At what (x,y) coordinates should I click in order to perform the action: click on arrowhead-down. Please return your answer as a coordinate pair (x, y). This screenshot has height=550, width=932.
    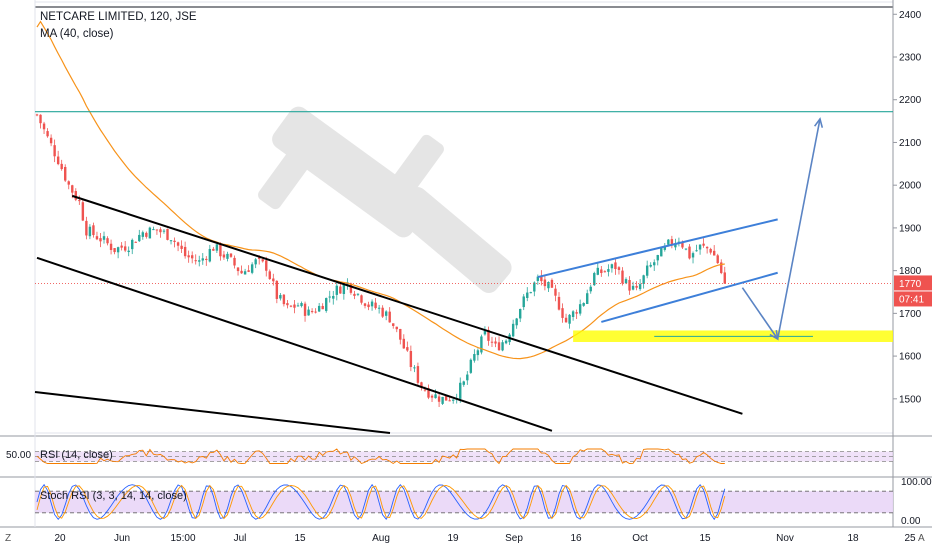
    Looking at the image, I should click on (774, 335).